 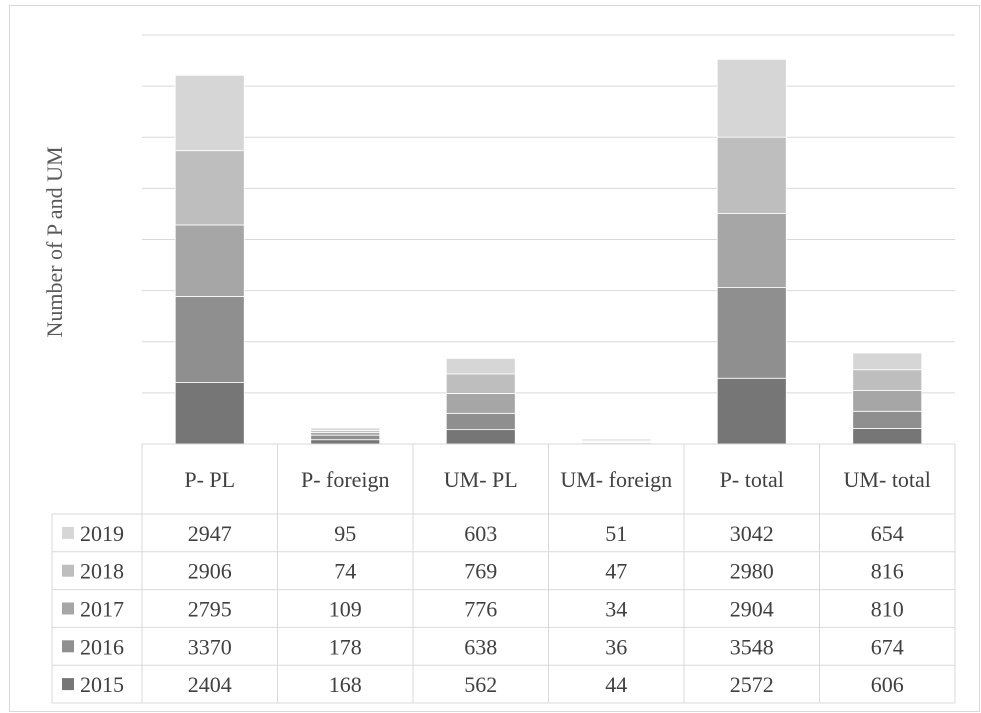 I want to click on table-cell-value: 95, so click(x=345, y=533).